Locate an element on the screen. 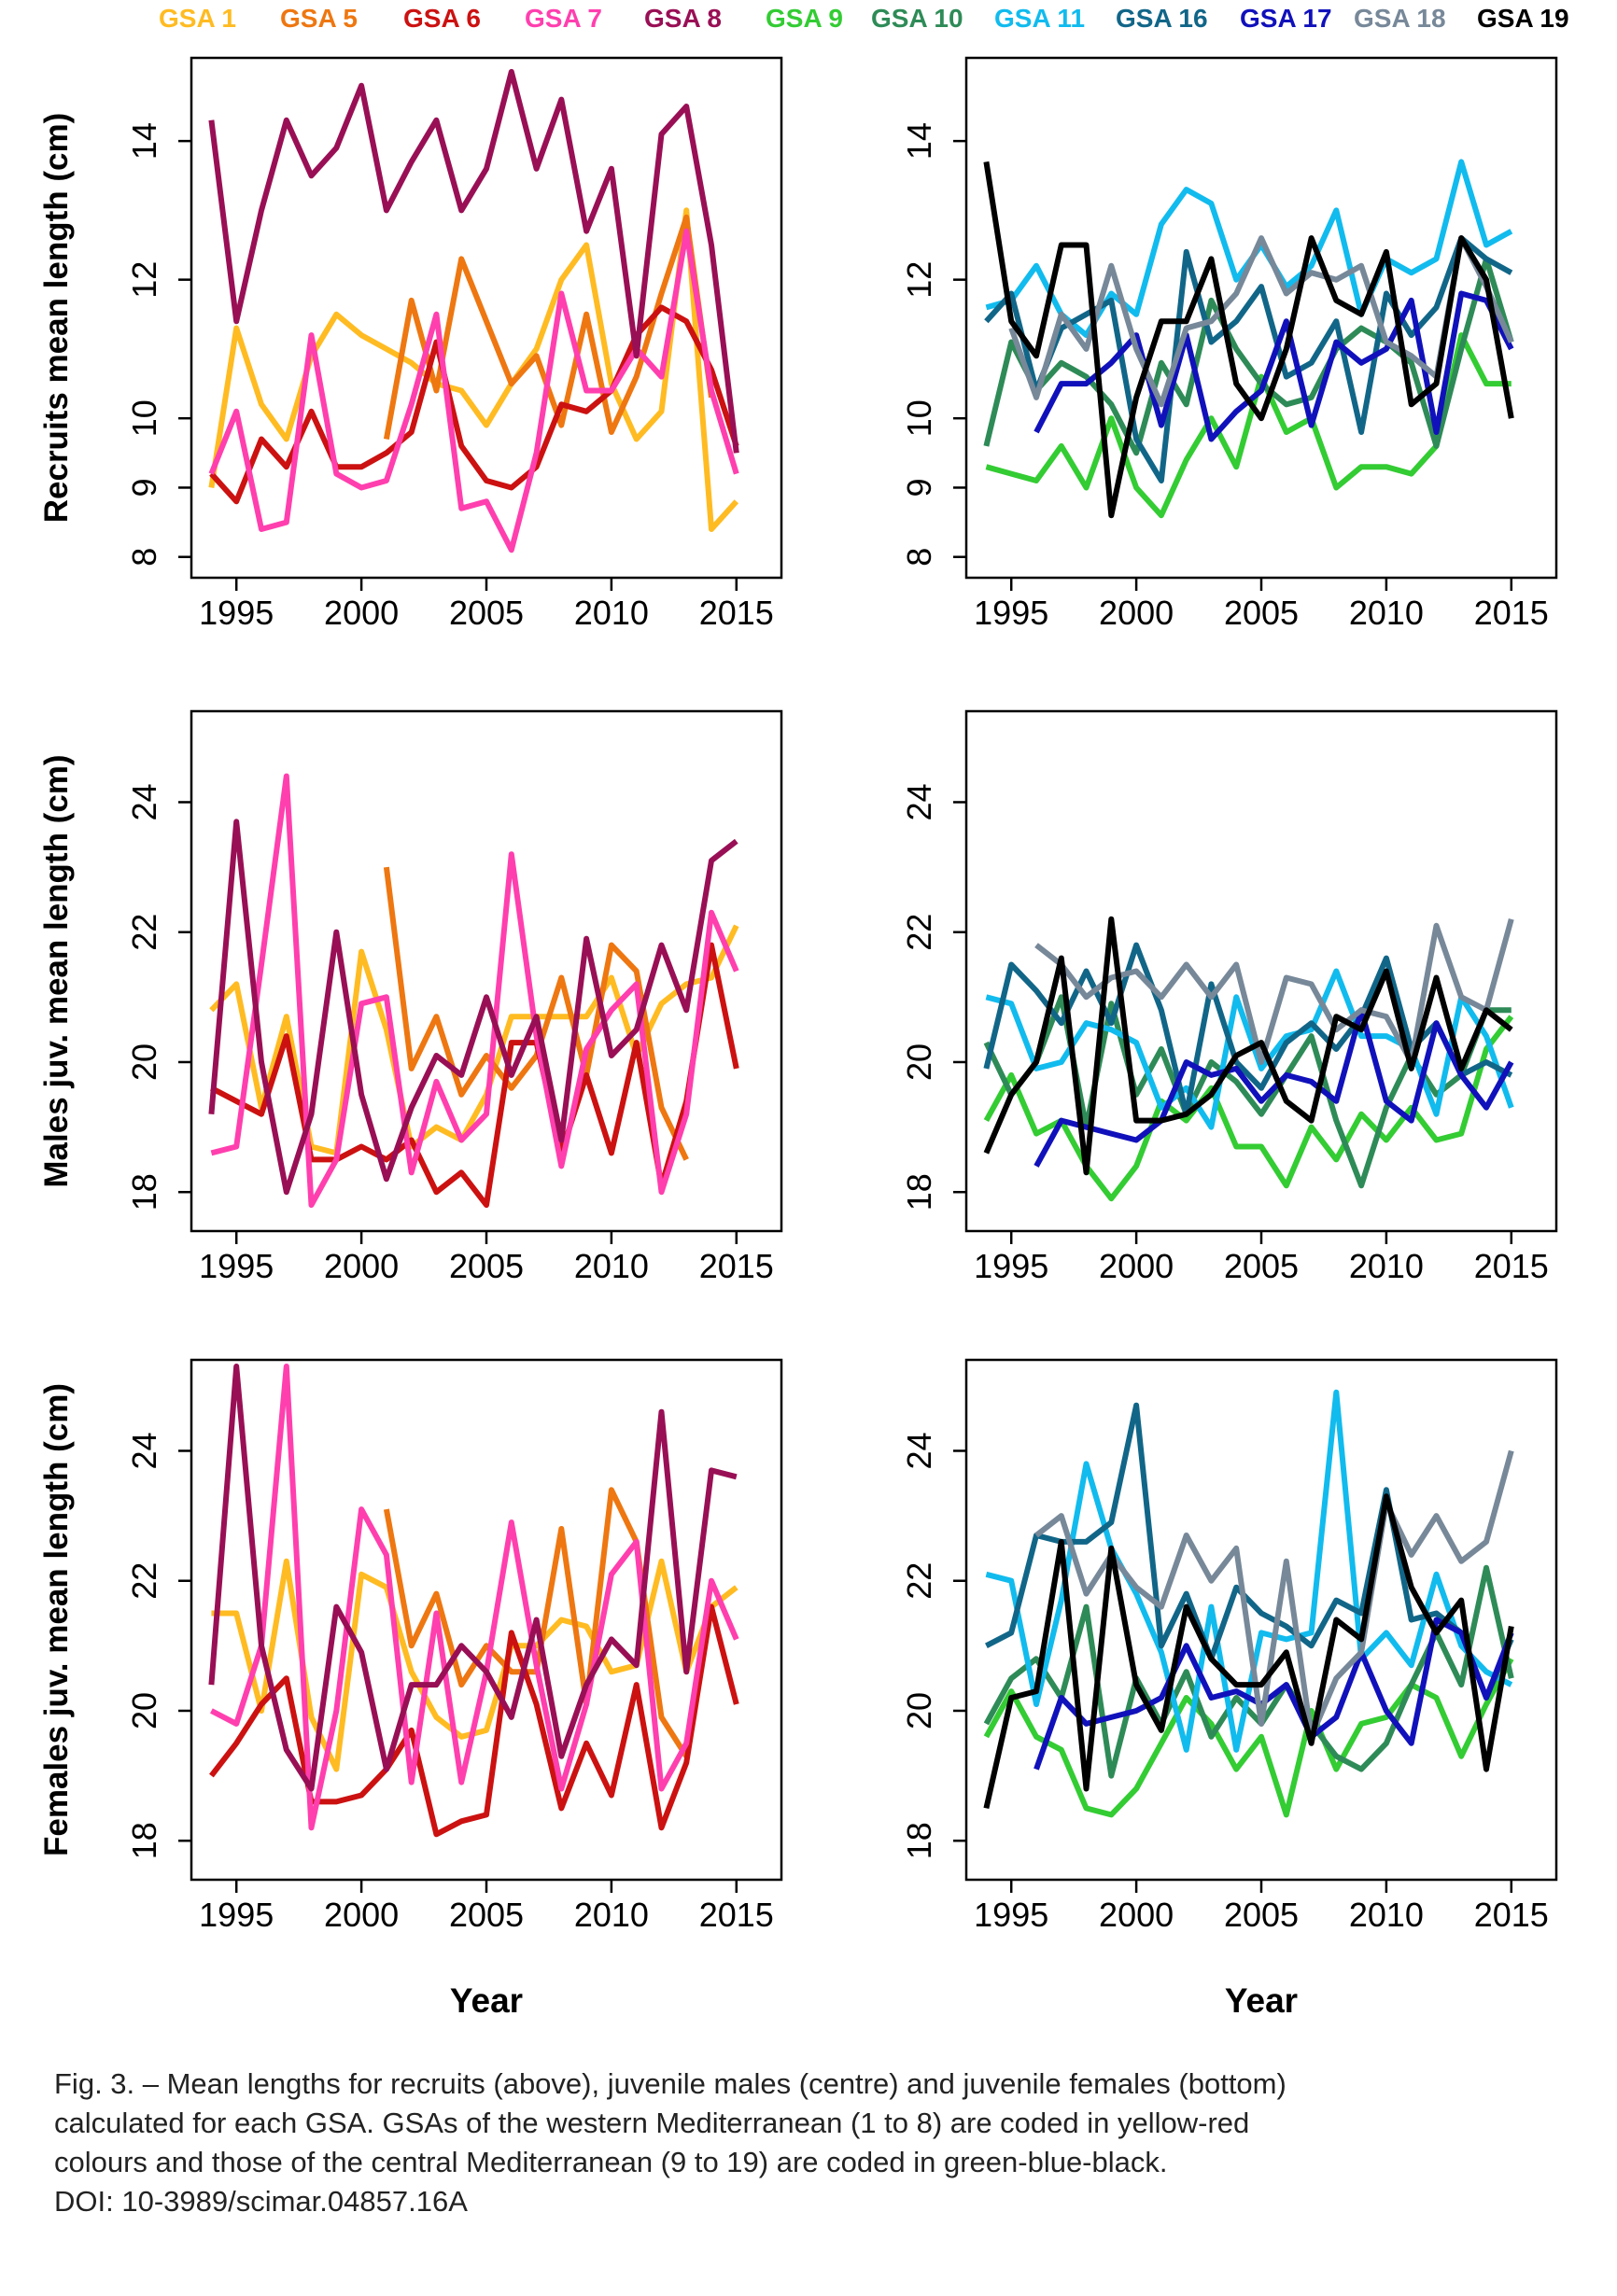 Image resolution: width=1617 pixels, height=2296 pixels. legend-item-gsa-5: GSA 5 is located at coordinates (319, 18).